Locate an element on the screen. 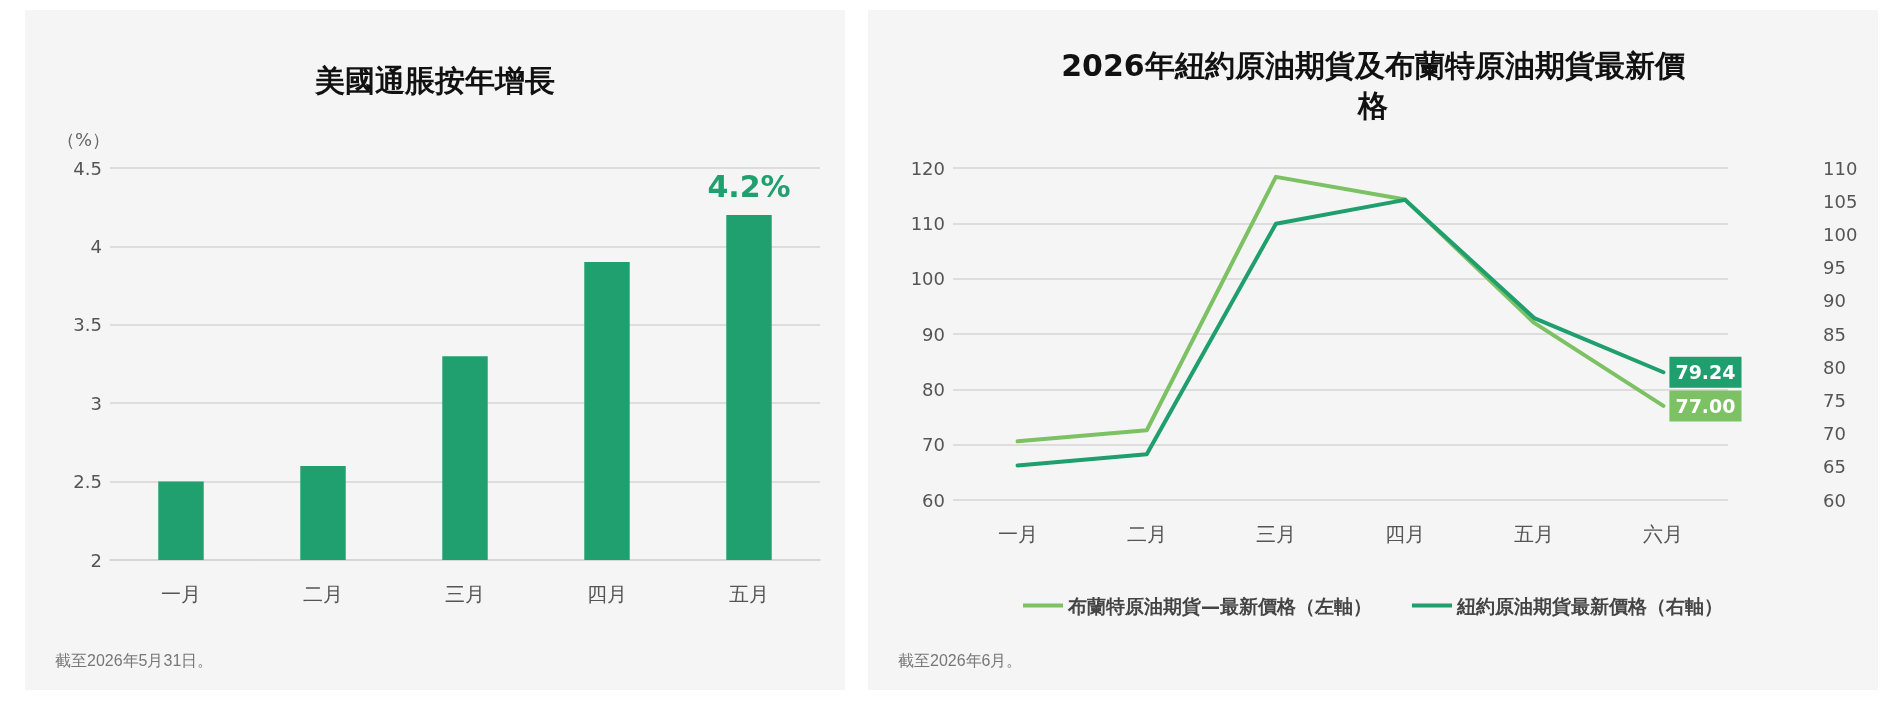 This screenshot has width=1900, height=714. legend-label: 布蘭特原油期貨—最新價格（左軸） is located at coordinates (1219, 605).